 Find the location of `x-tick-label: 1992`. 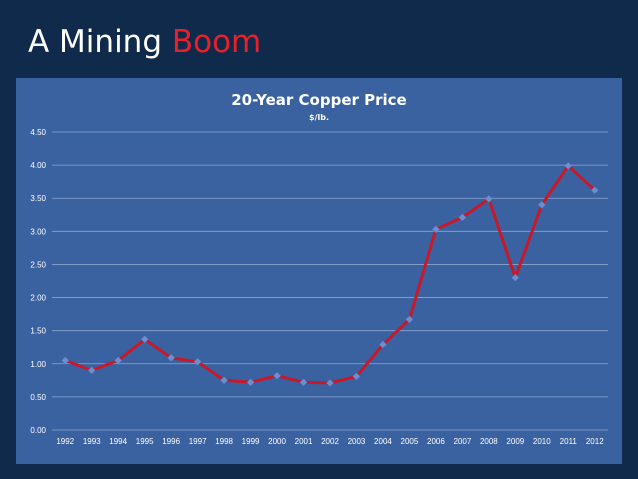

x-tick-label: 1992 is located at coordinates (65, 441).